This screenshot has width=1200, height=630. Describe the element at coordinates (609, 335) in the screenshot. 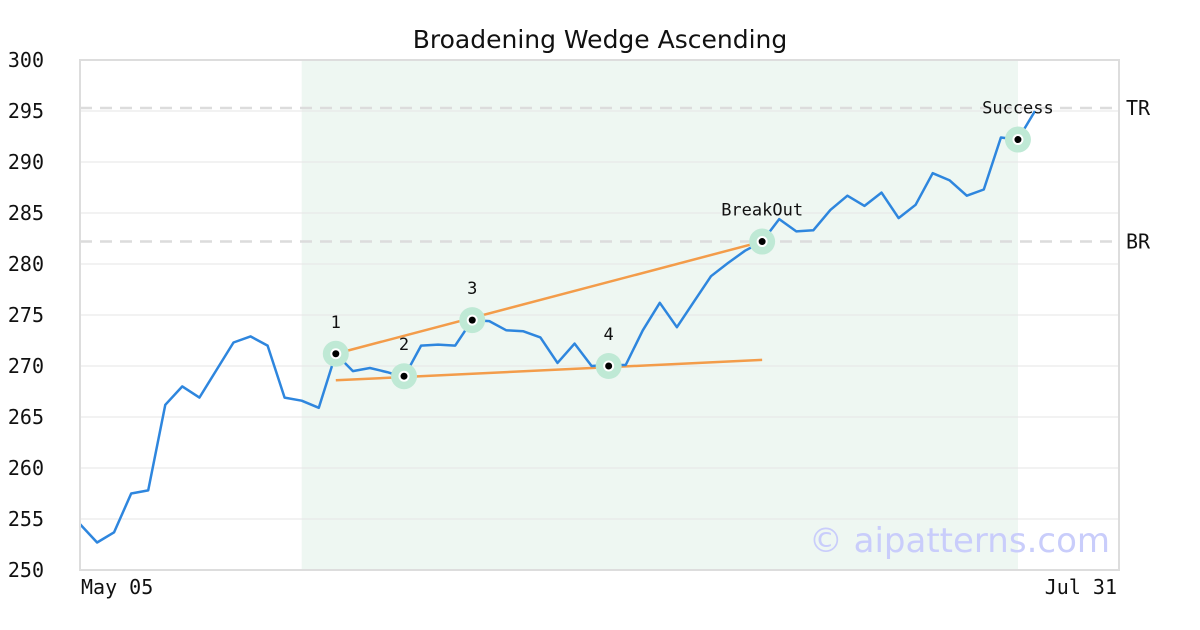

I see `point-label: 4` at that location.